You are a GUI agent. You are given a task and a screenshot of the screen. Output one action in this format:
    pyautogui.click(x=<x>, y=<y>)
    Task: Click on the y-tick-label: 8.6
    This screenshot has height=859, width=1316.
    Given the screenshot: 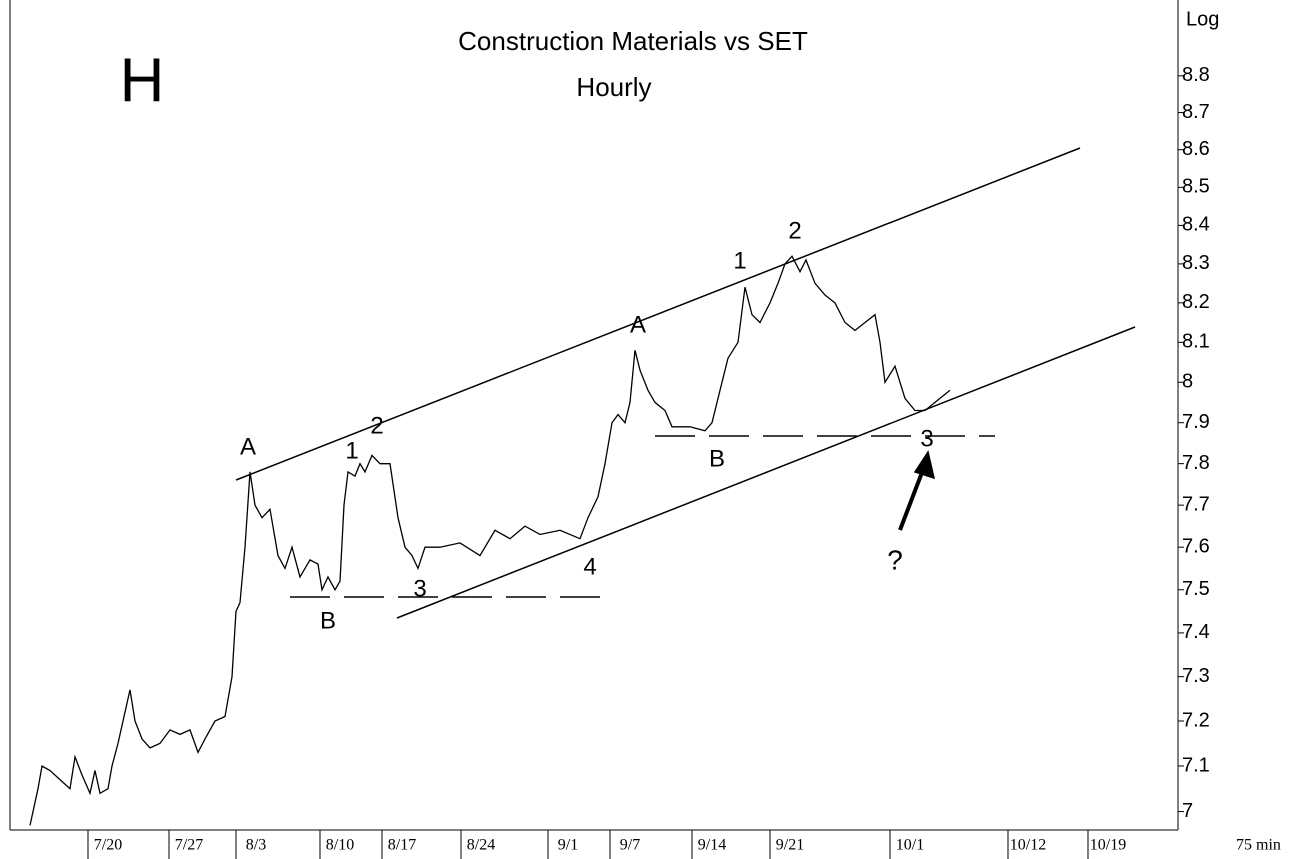 What is the action you would take?
    pyautogui.click(x=1196, y=149)
    